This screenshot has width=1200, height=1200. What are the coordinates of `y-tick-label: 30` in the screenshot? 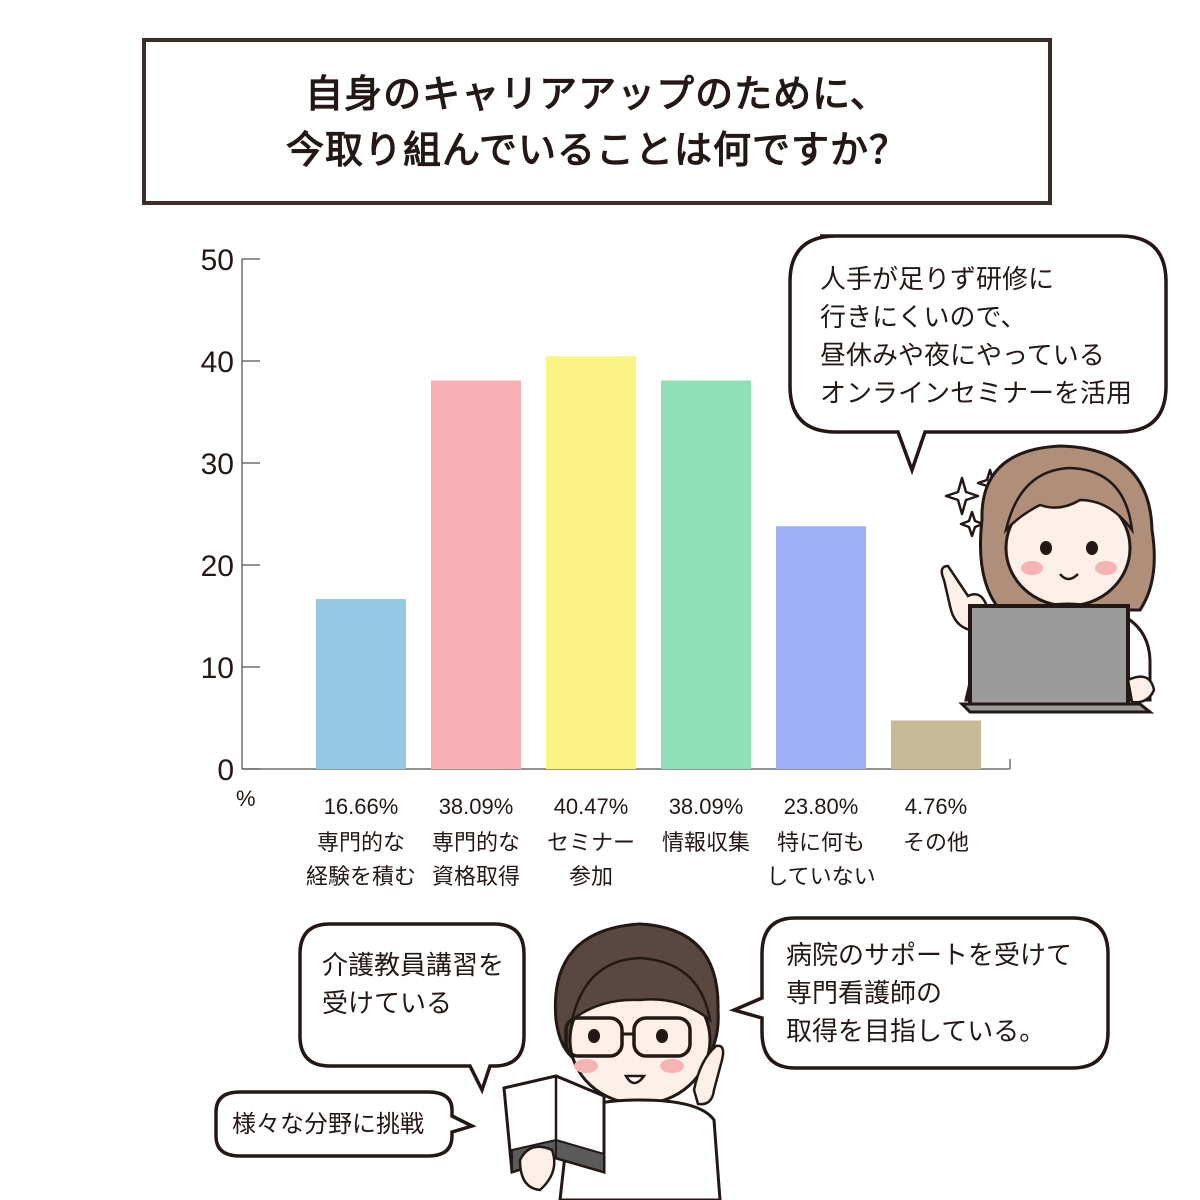 It's located at (217, 464).